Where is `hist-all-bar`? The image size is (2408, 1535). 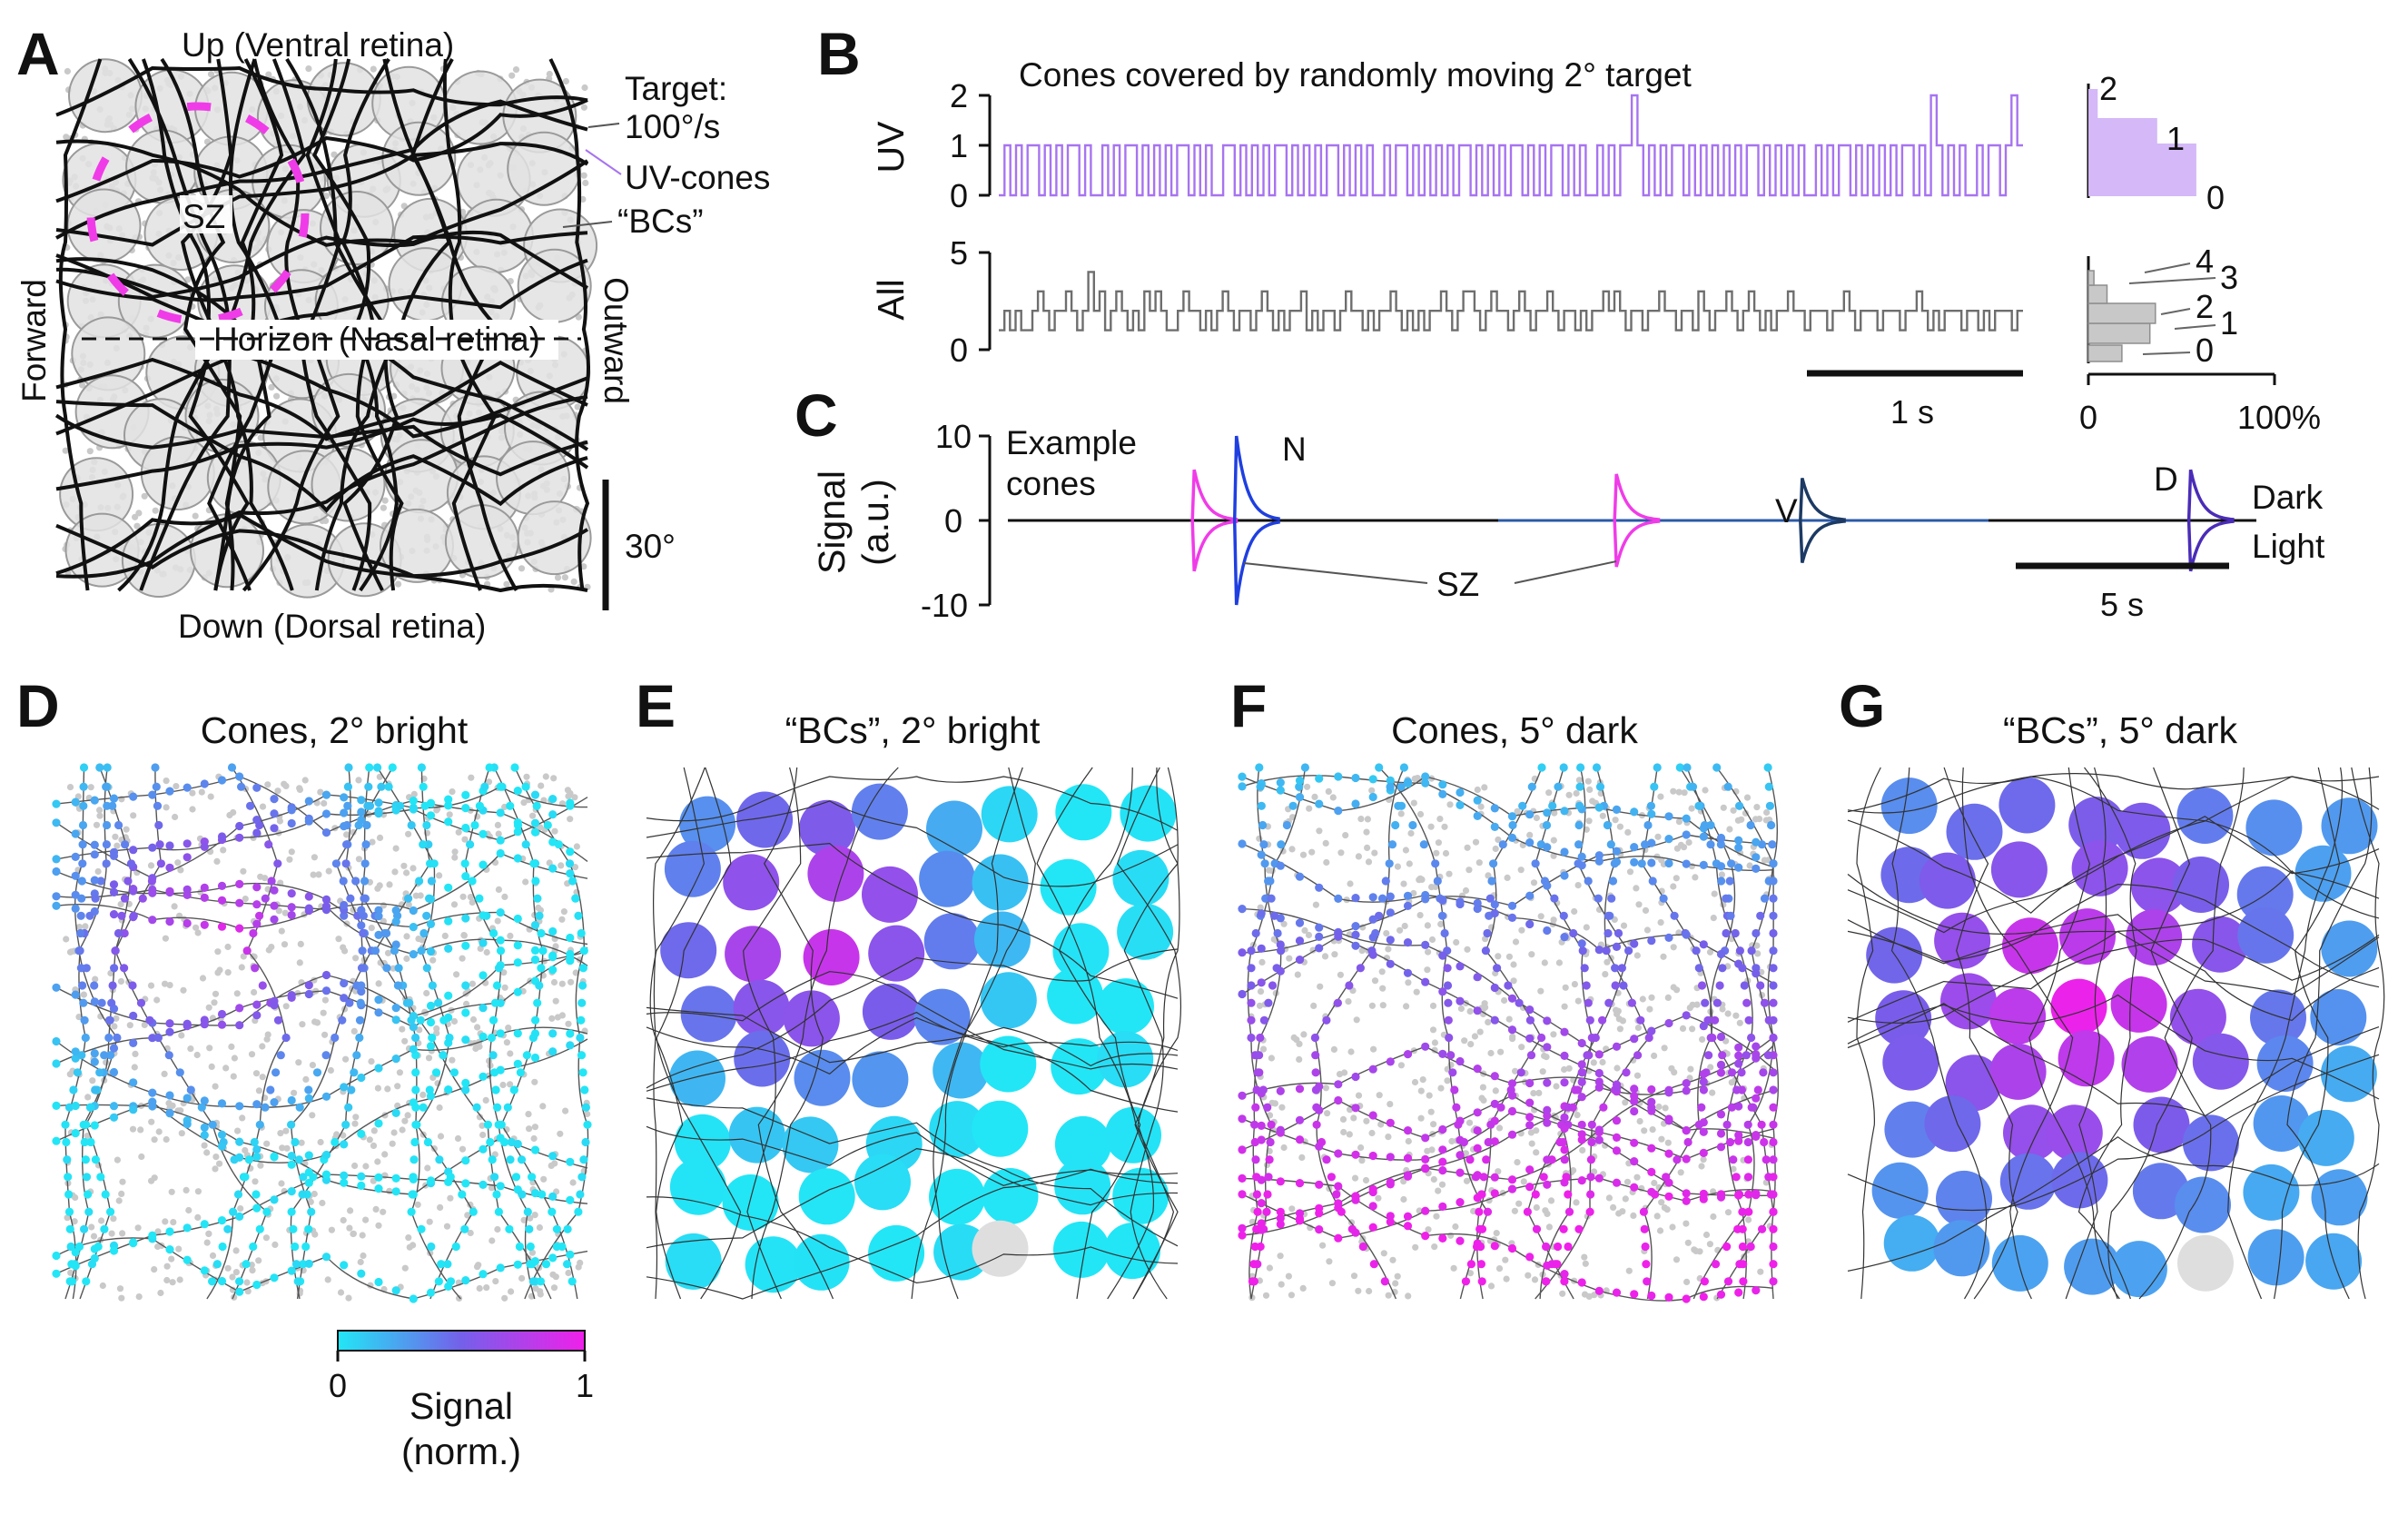
hist-all-bar is located at coordinates (2121, 313).